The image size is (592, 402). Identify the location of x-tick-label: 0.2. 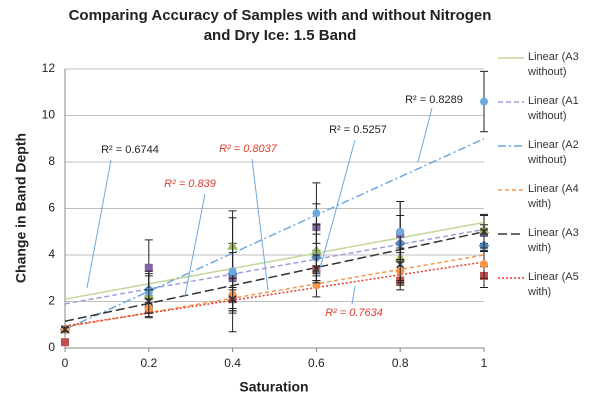
(148, 363).